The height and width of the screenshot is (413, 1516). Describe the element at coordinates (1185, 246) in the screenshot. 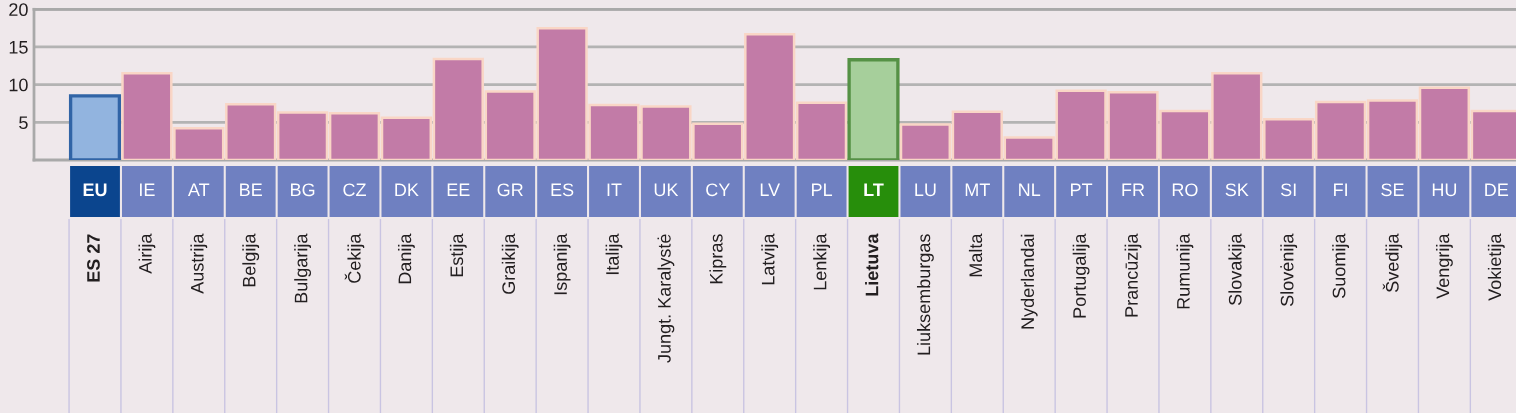

I see `category-label: Rumunija RO` at that location.